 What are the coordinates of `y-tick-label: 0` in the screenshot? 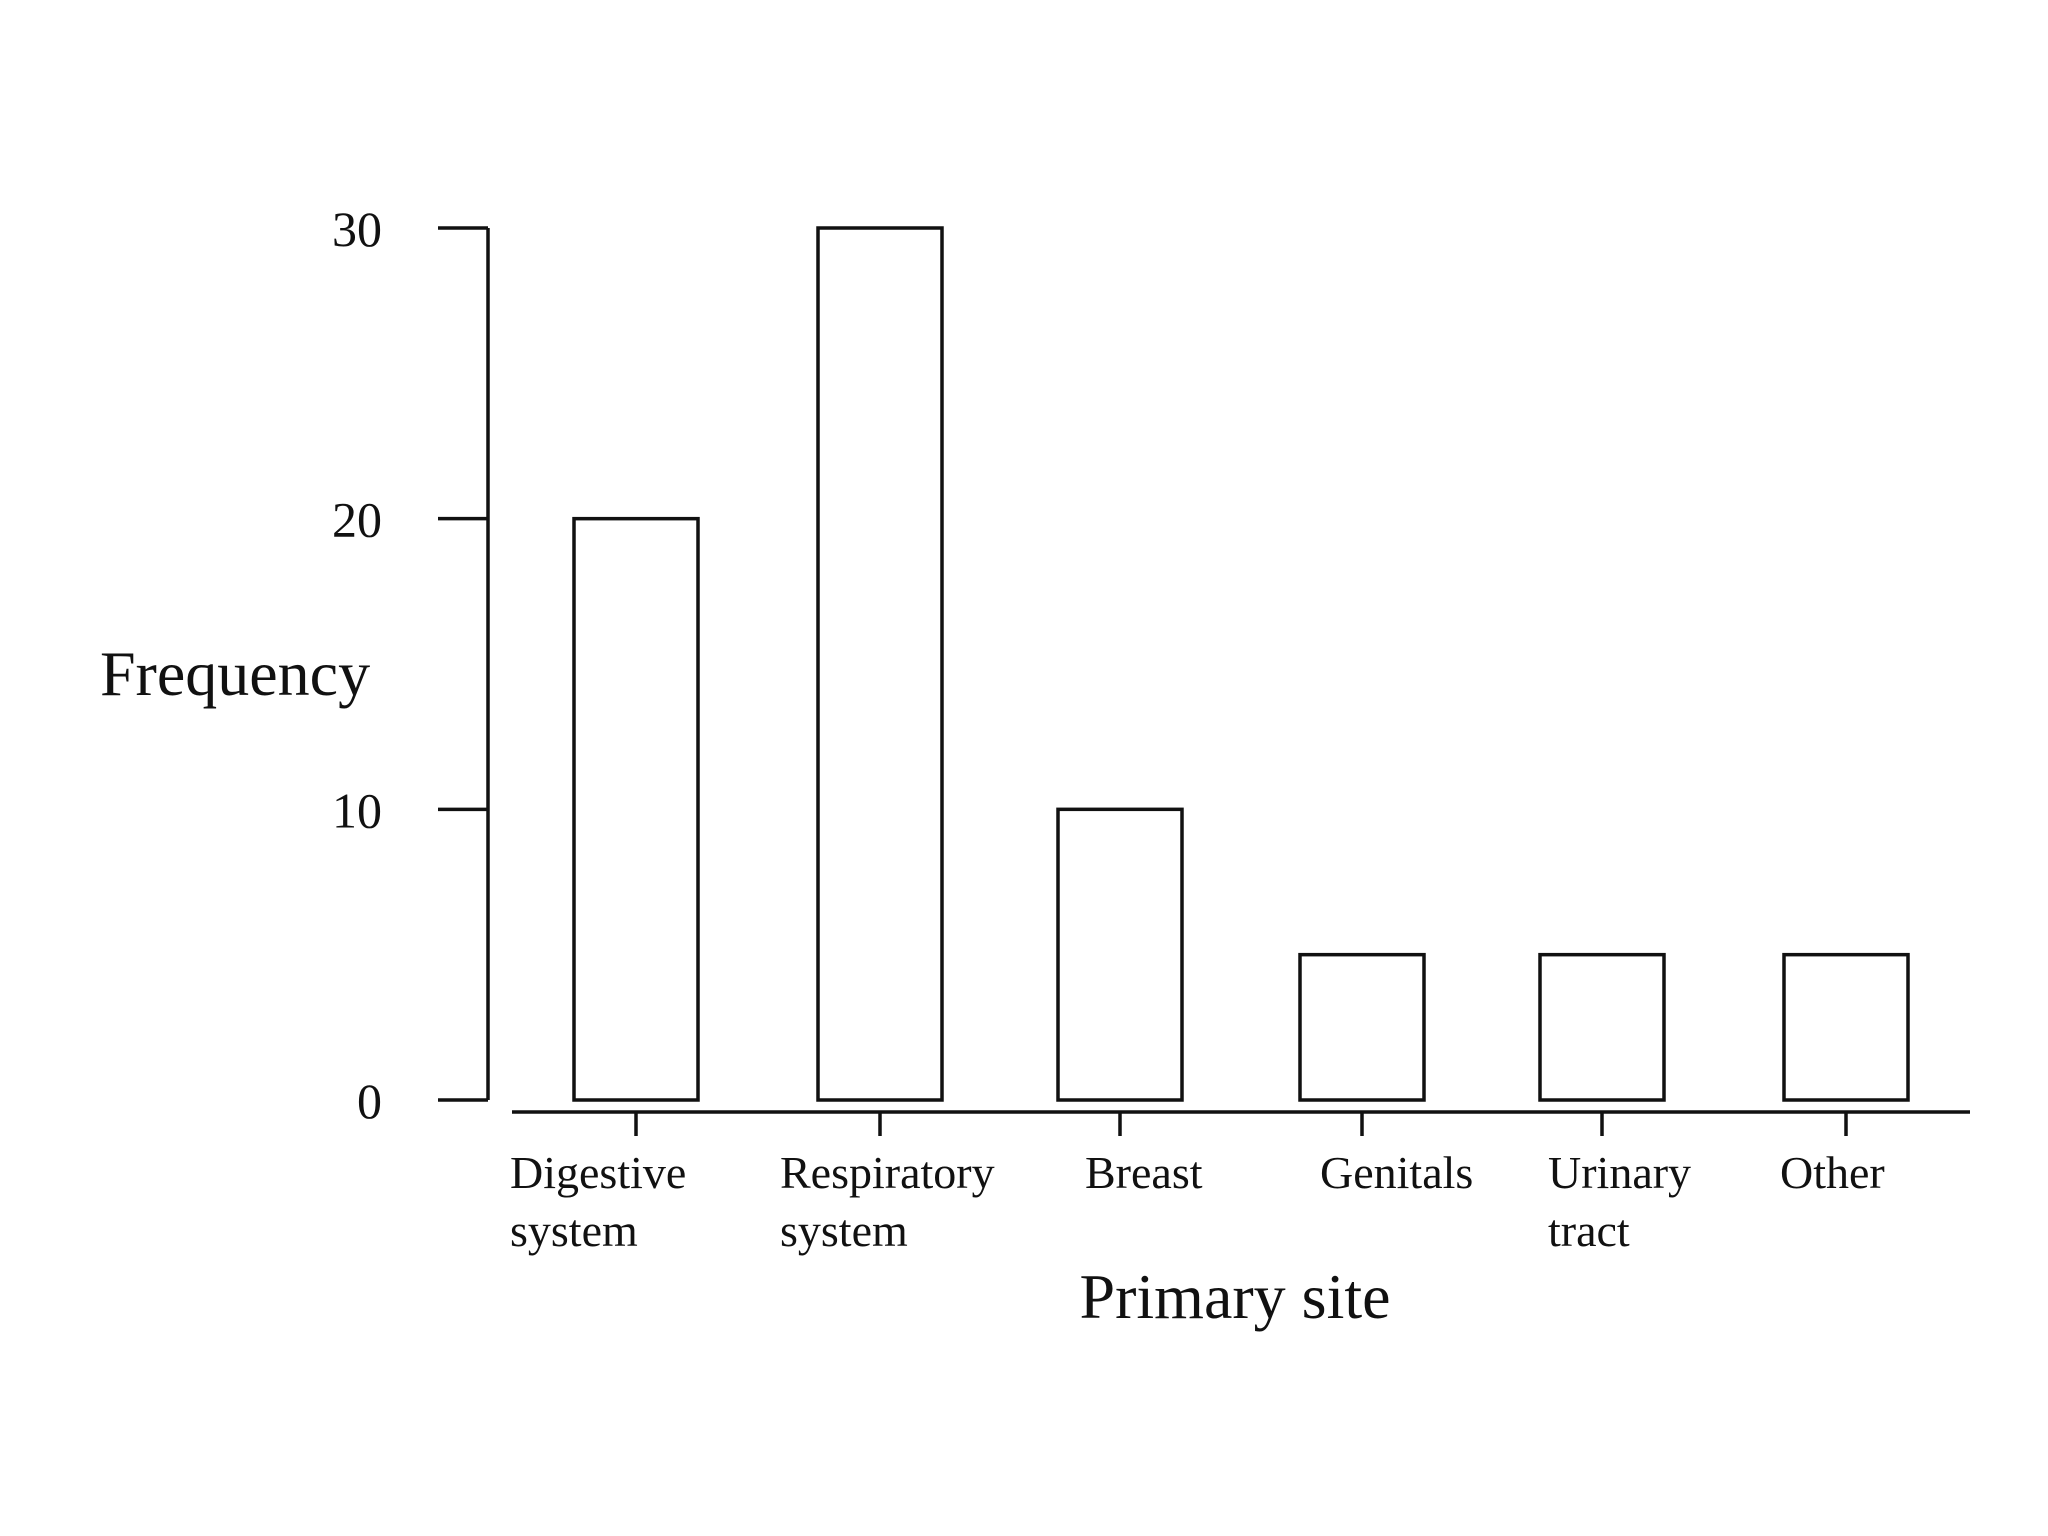 It's located at (369, 1101).